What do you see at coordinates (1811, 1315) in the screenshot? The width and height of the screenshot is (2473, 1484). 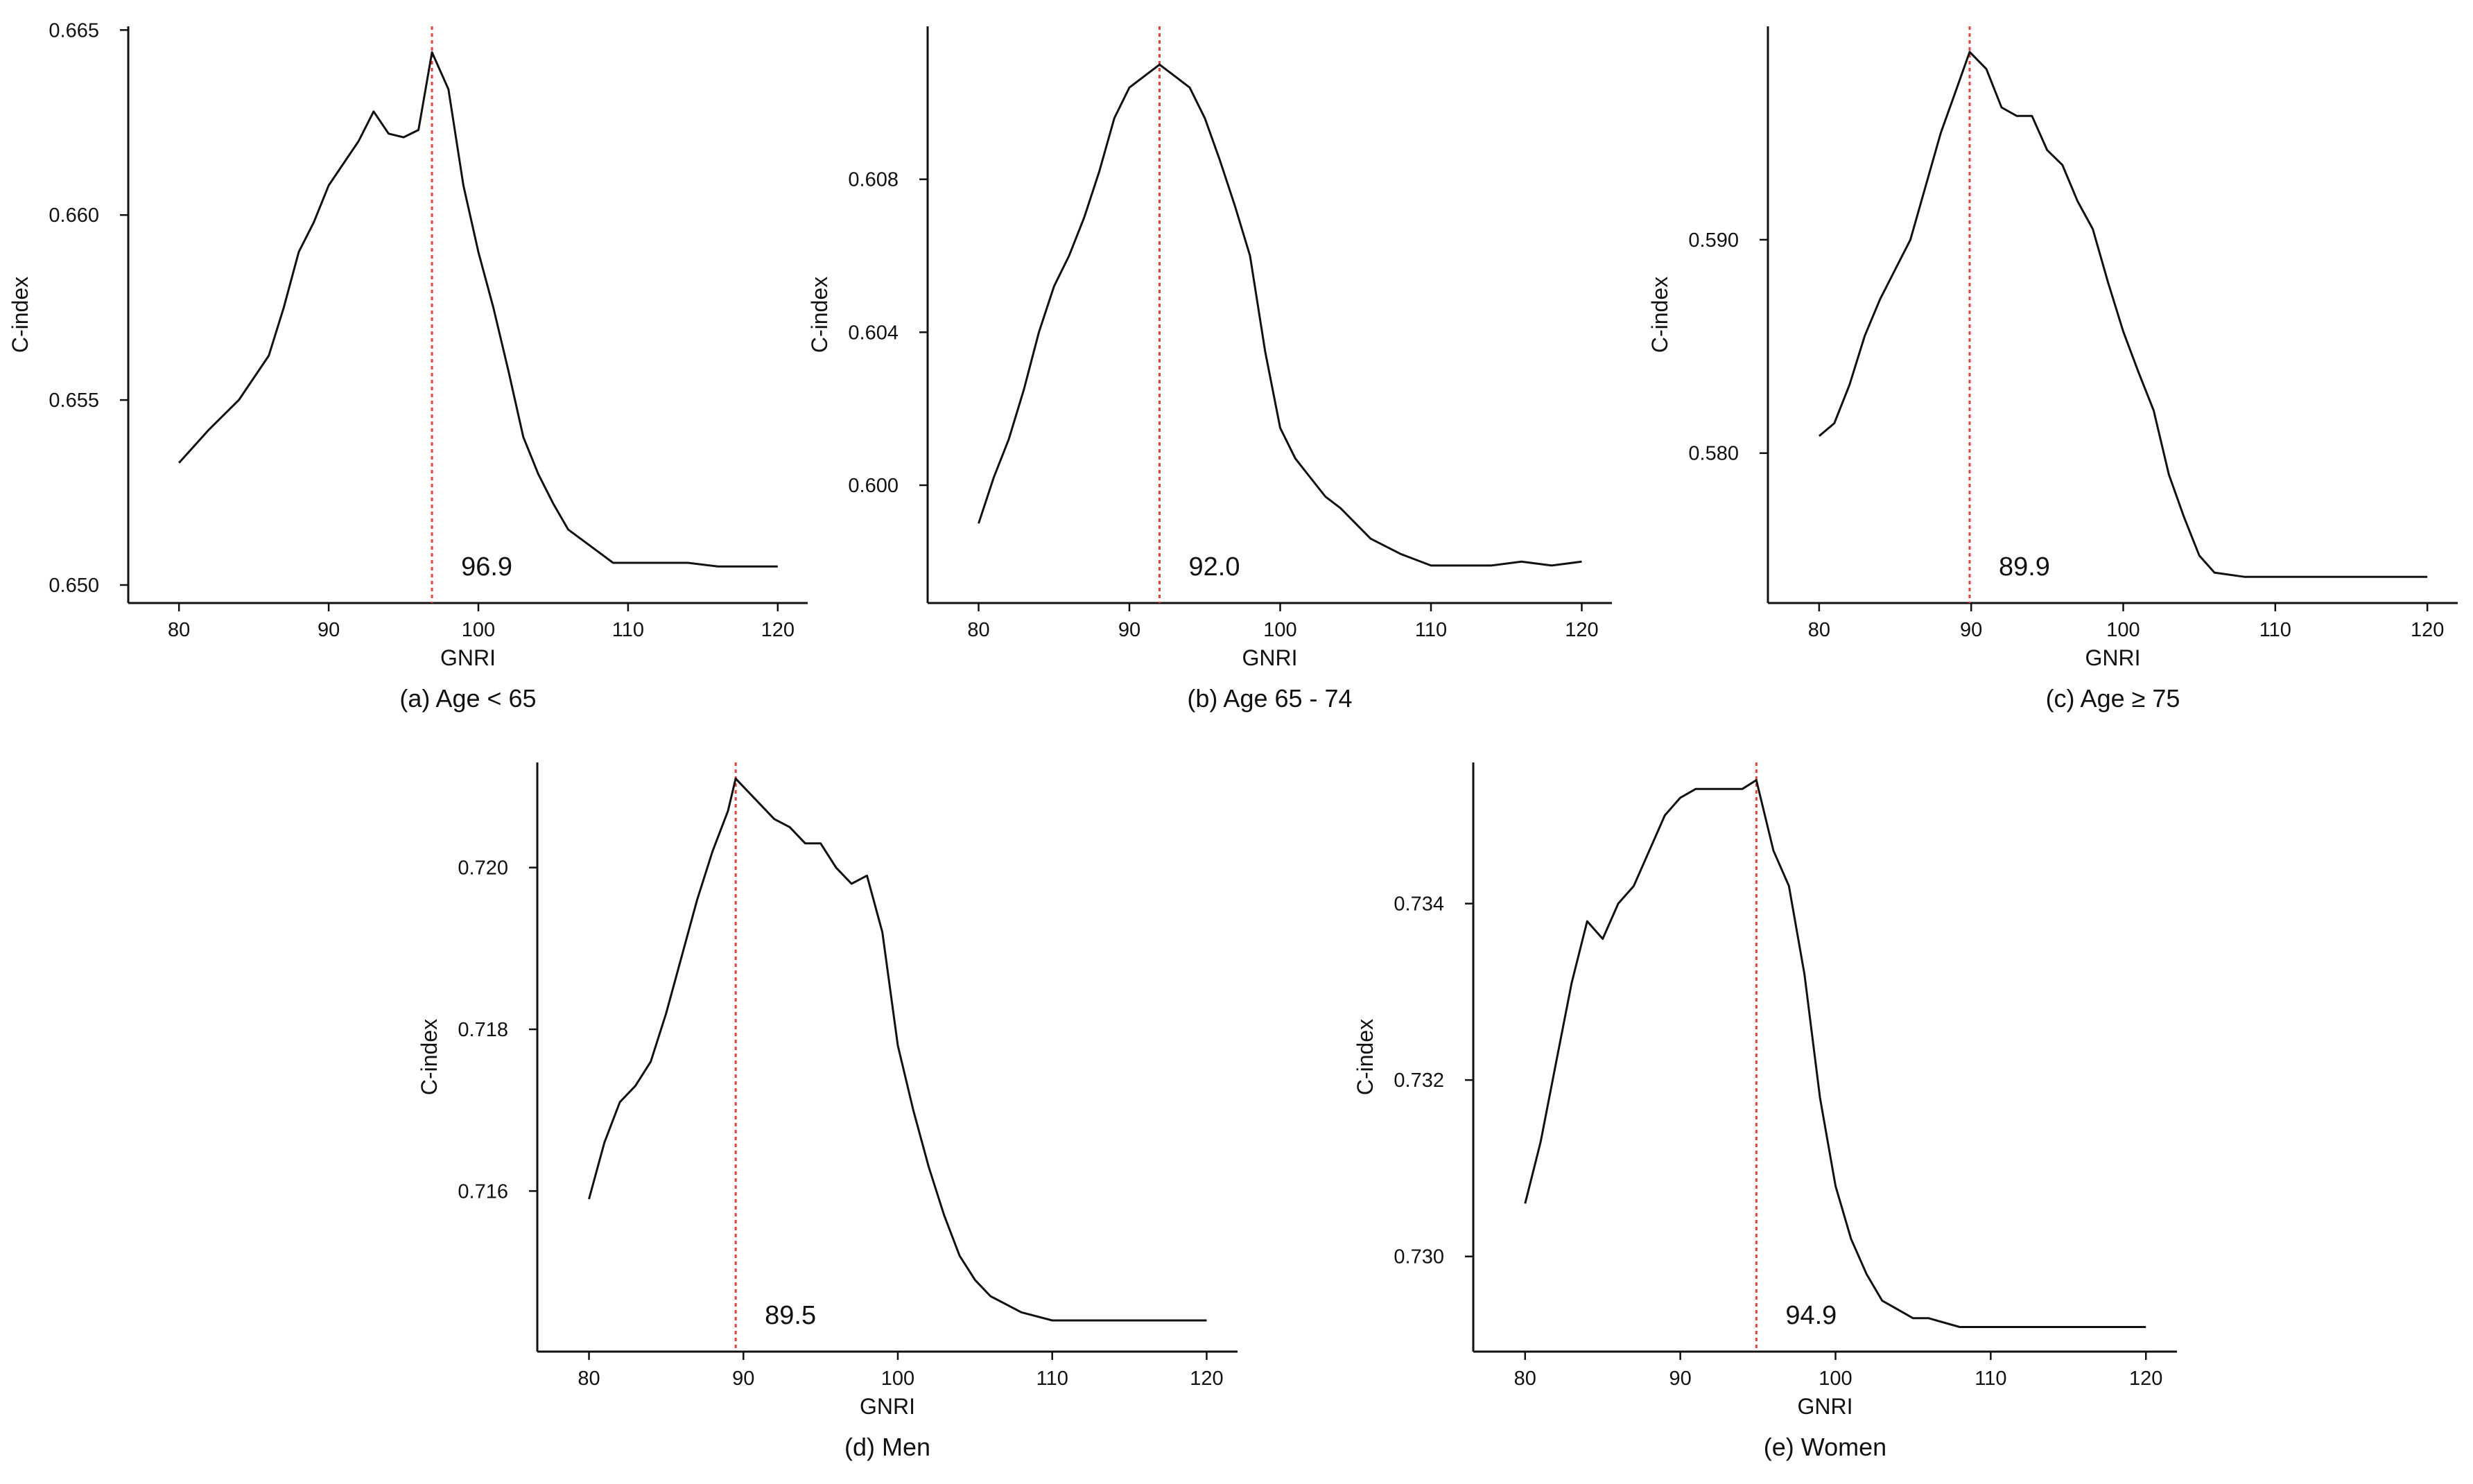 I see `cutoff-annotation: 94.9` at bounding box center [1811, 1315].